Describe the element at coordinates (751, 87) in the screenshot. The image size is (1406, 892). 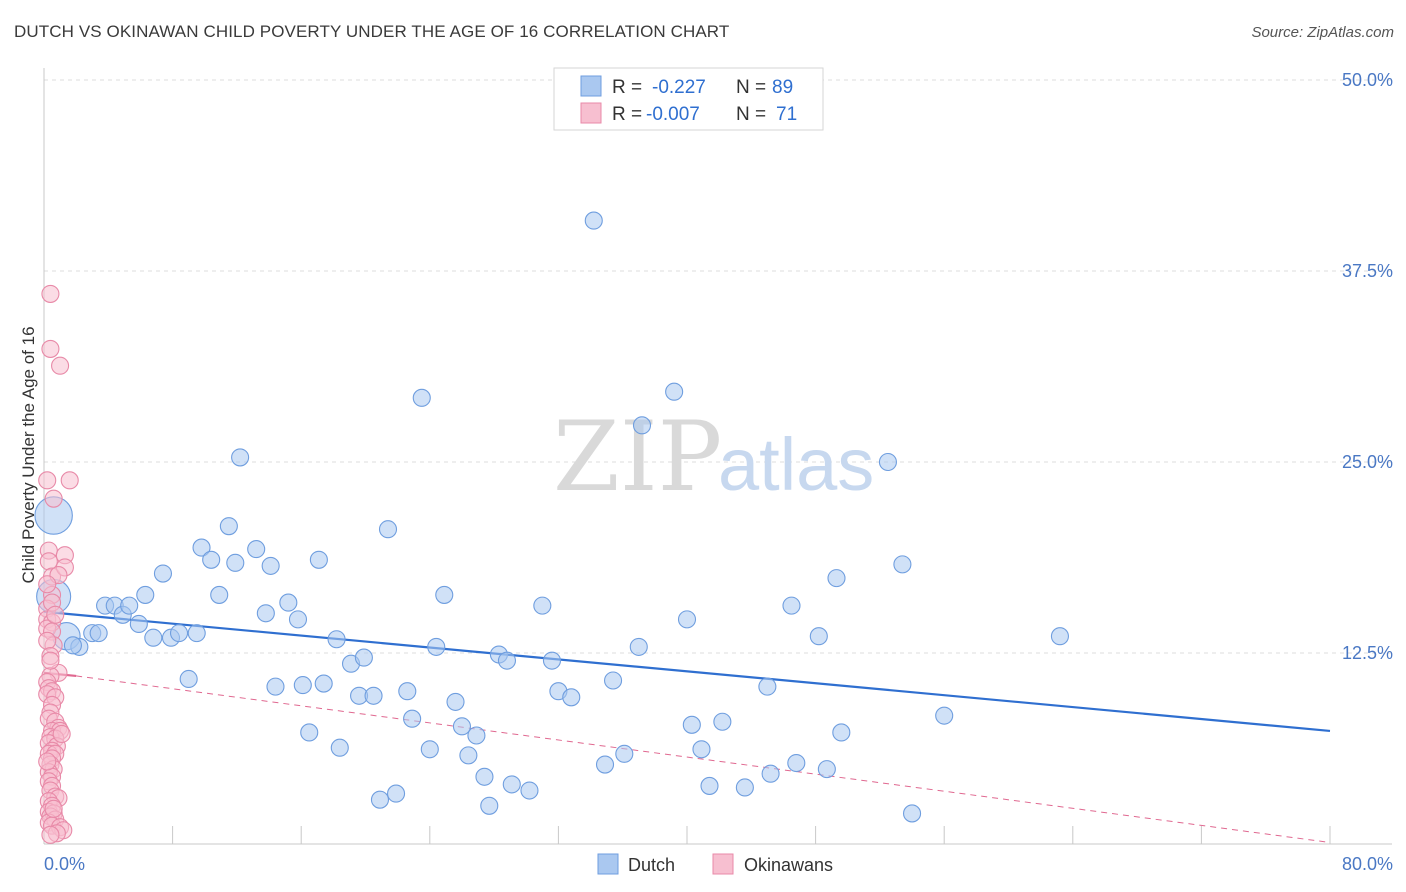
I see `legend-n-label-dutch: N =` at that location.